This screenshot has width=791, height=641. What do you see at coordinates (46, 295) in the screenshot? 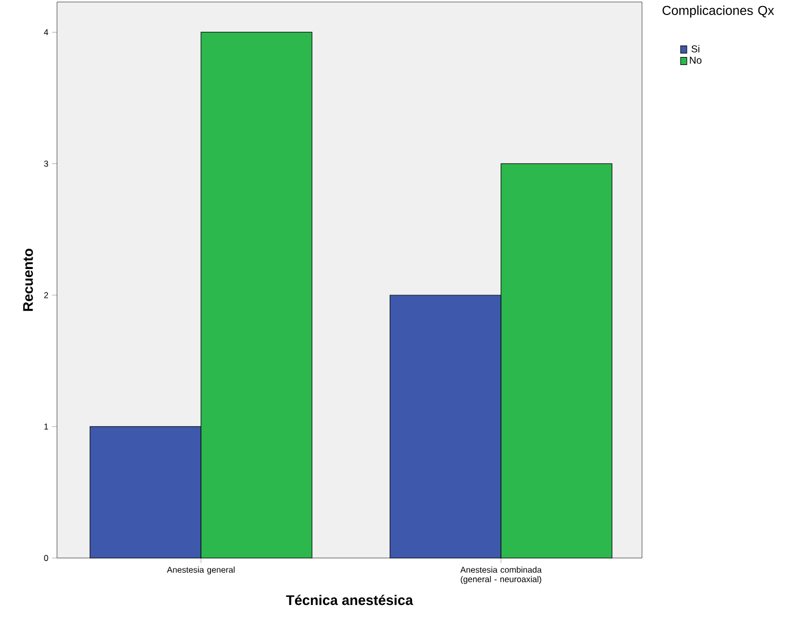
I see `y-tick-label: 2` at bounding box center [46, 295].